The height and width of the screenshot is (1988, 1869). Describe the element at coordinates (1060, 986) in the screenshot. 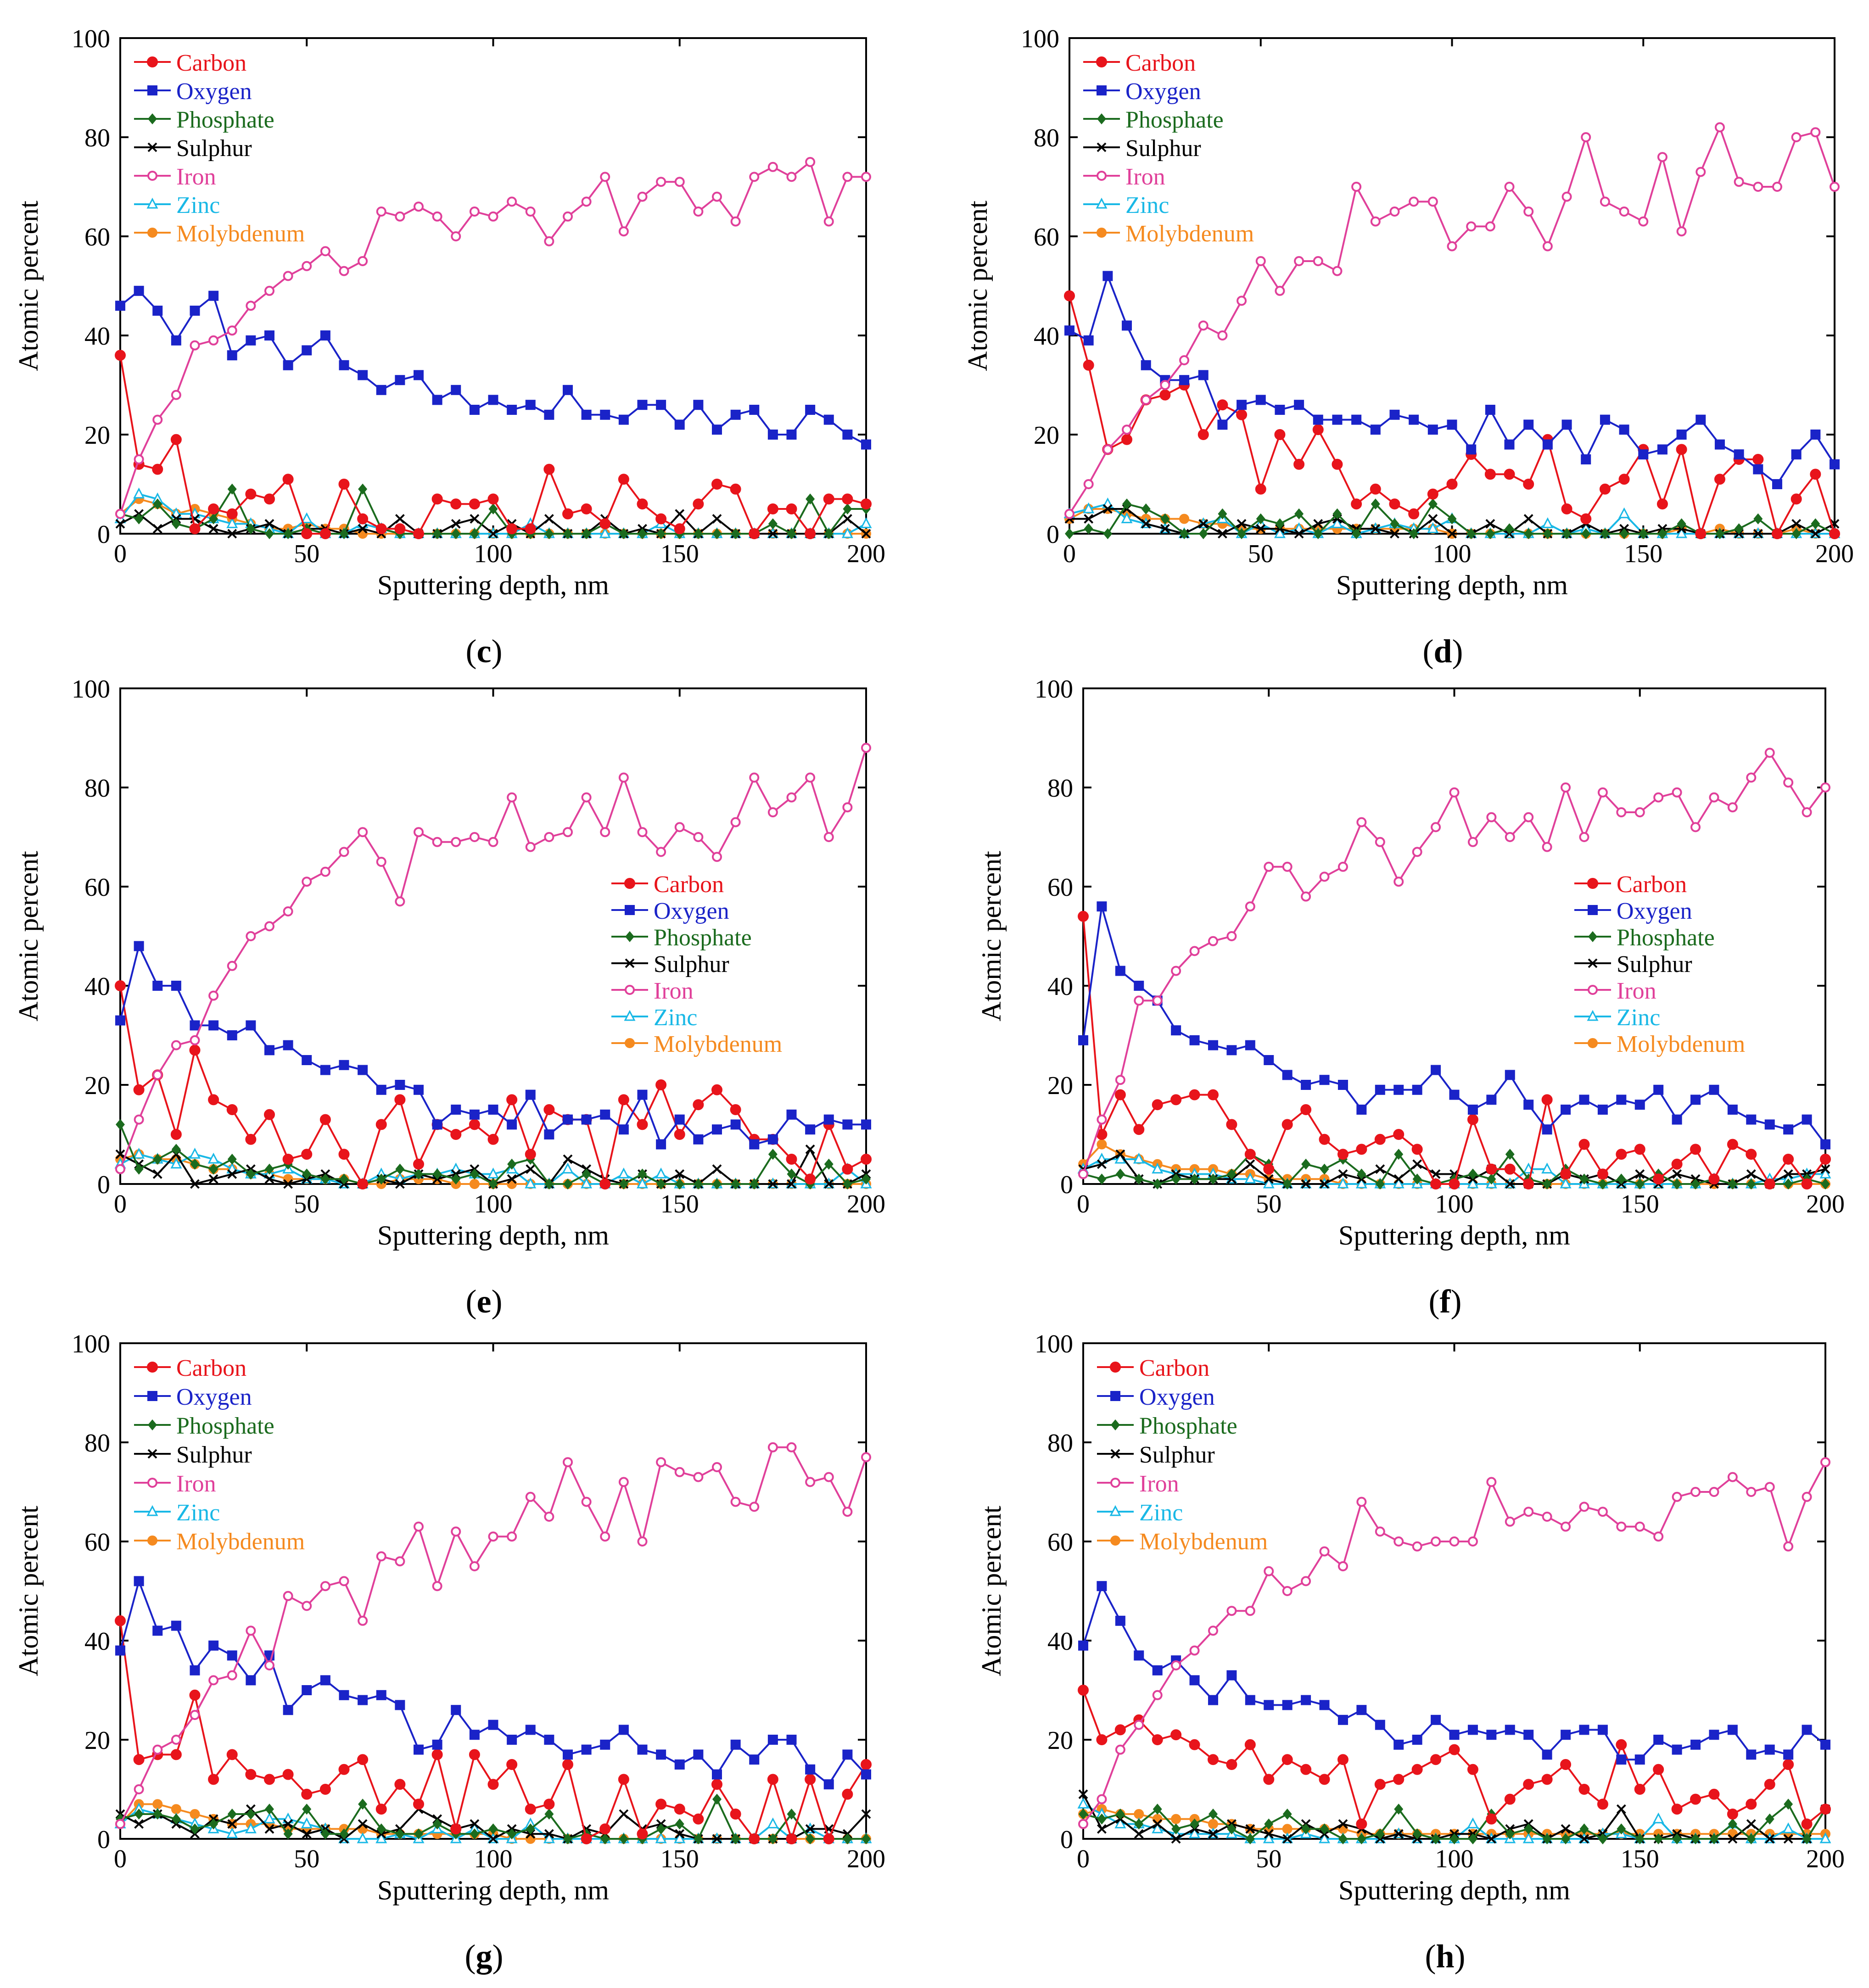

I see `y-tick-label: 40` at that location.